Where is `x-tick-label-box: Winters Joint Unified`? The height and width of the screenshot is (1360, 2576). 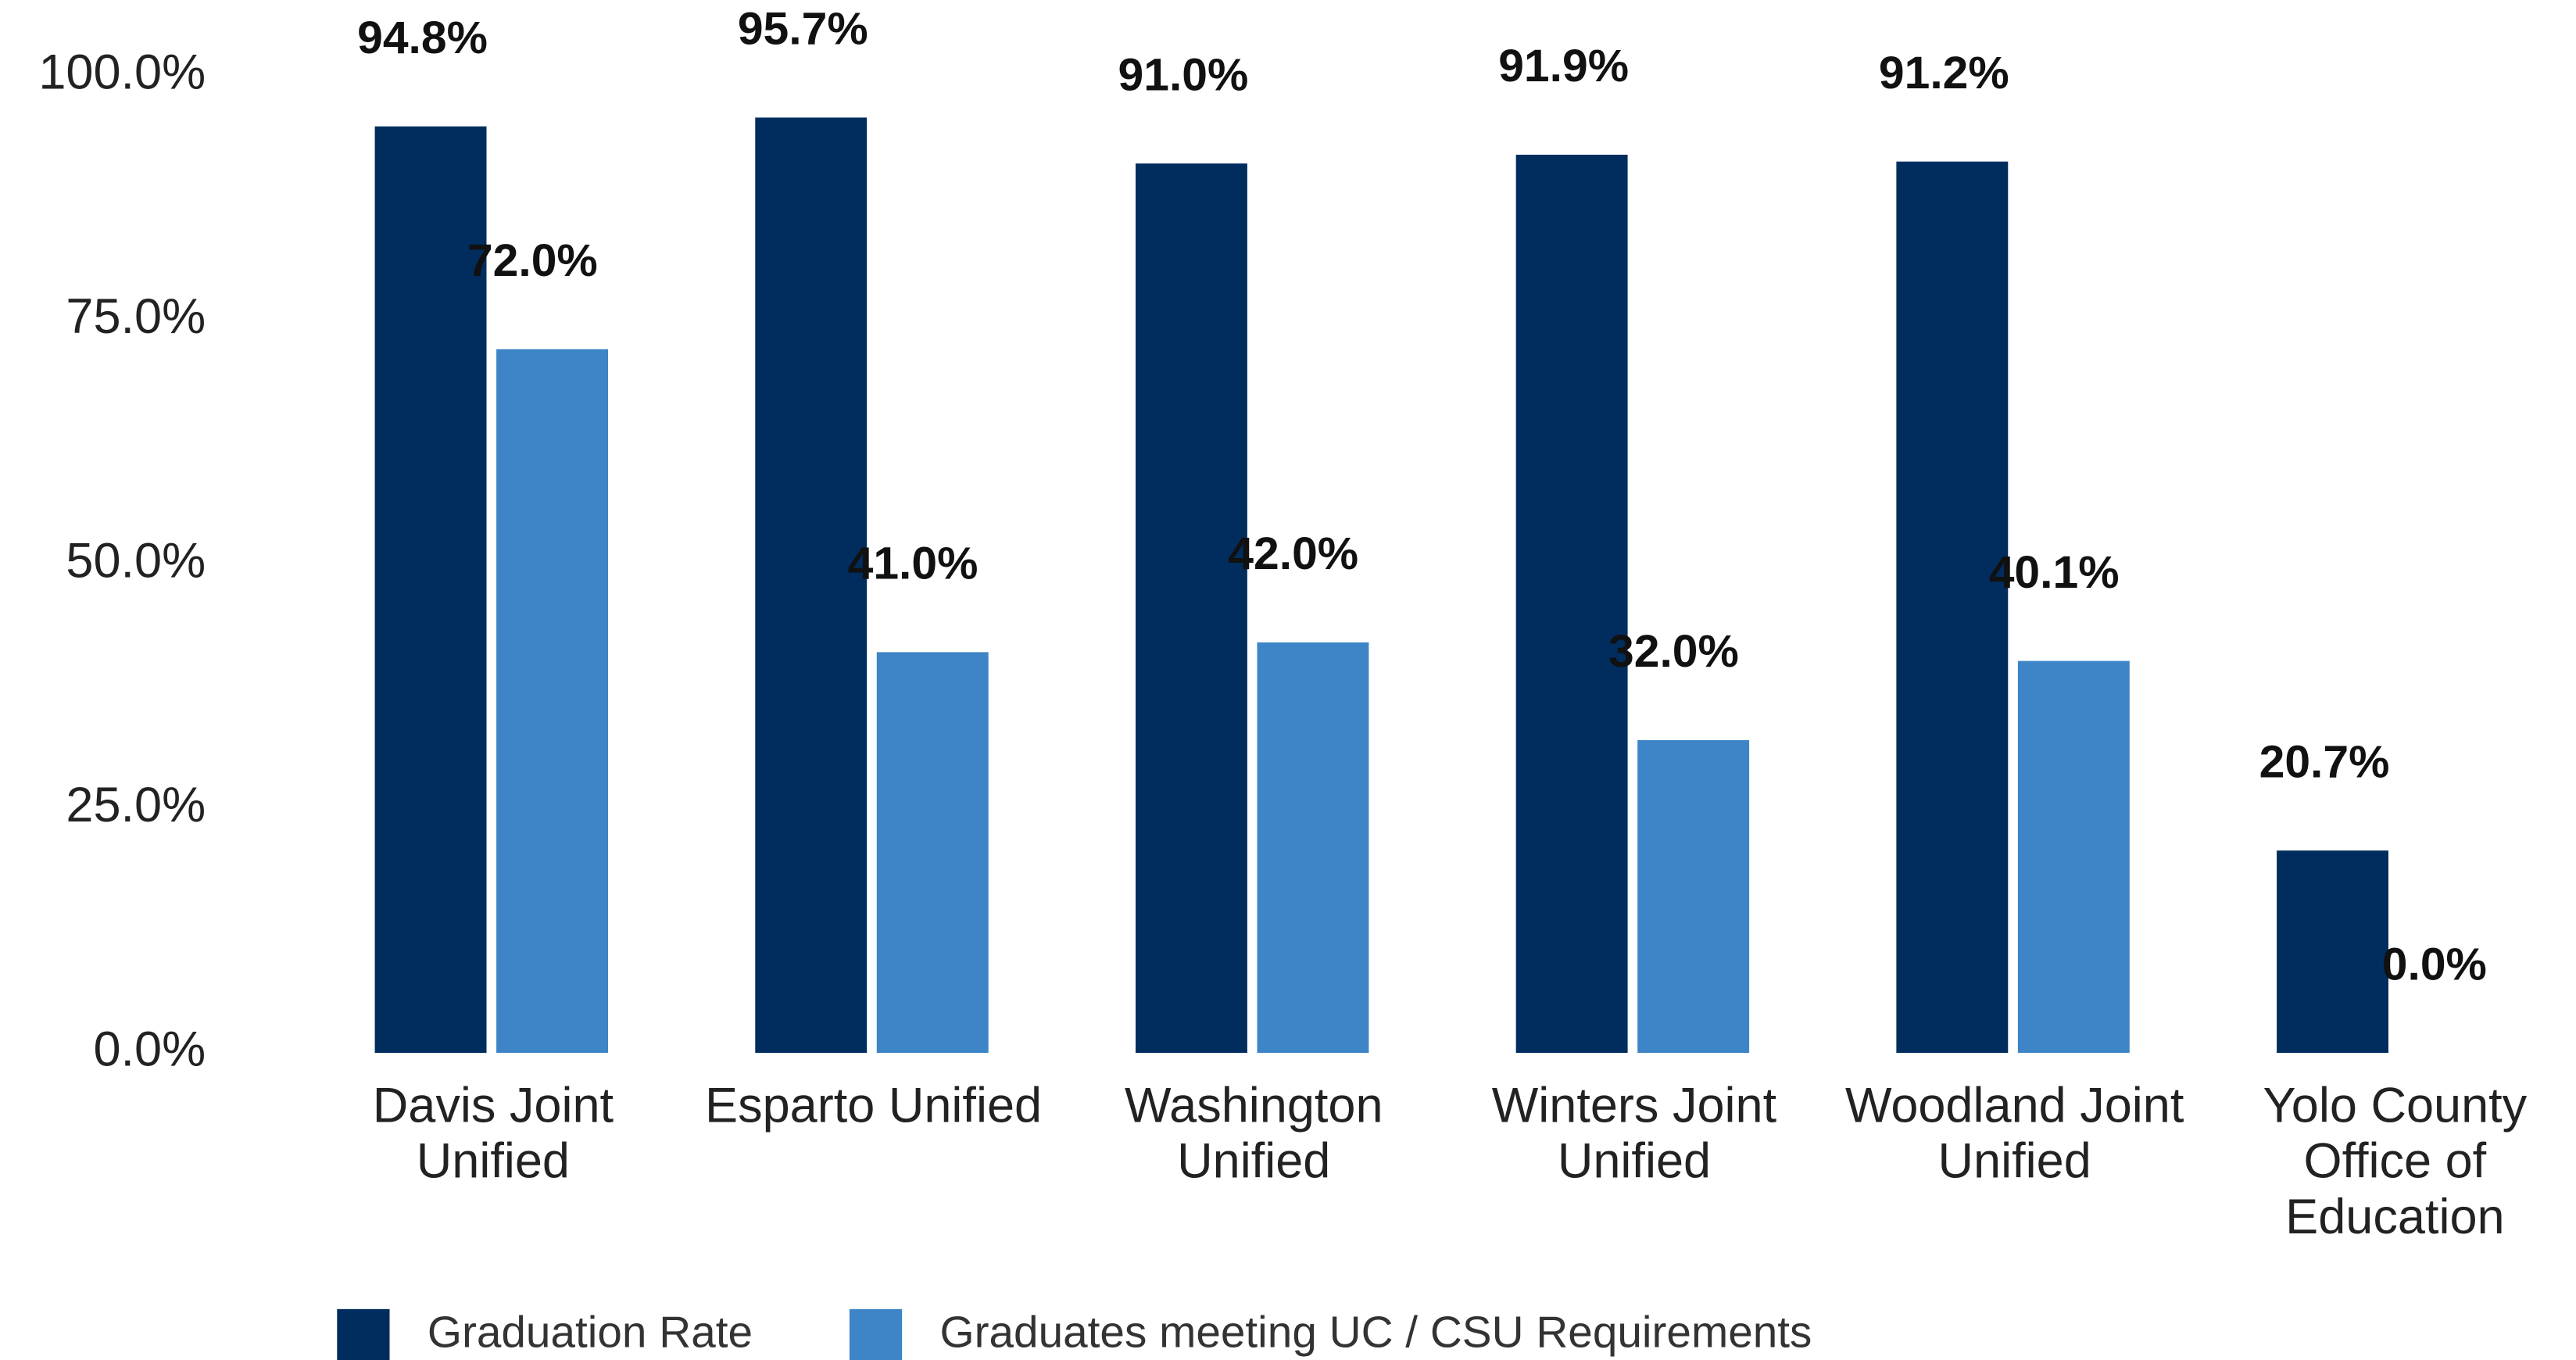 x-tick-label-box: Winters Joint Unified is located at coordinates (1634, 1134).